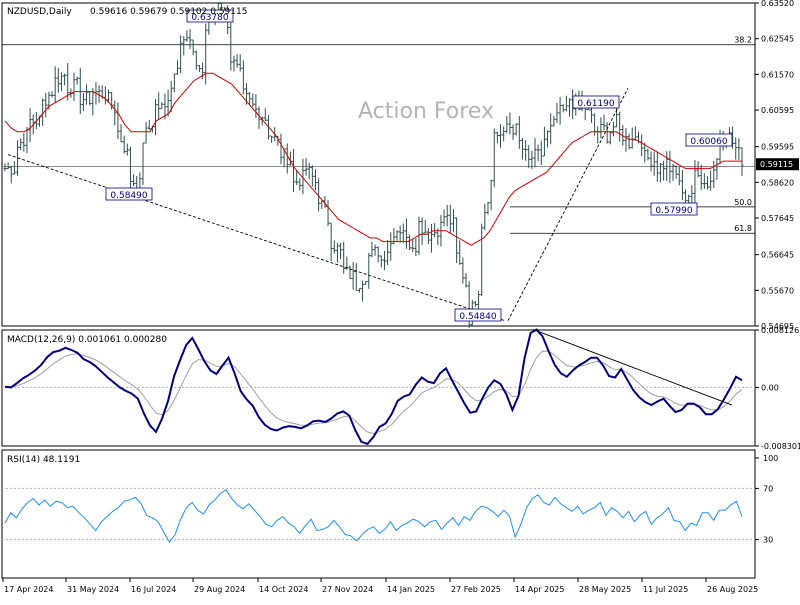  I want to click on macd-tick-label: 0.008126, so click(780, 330).